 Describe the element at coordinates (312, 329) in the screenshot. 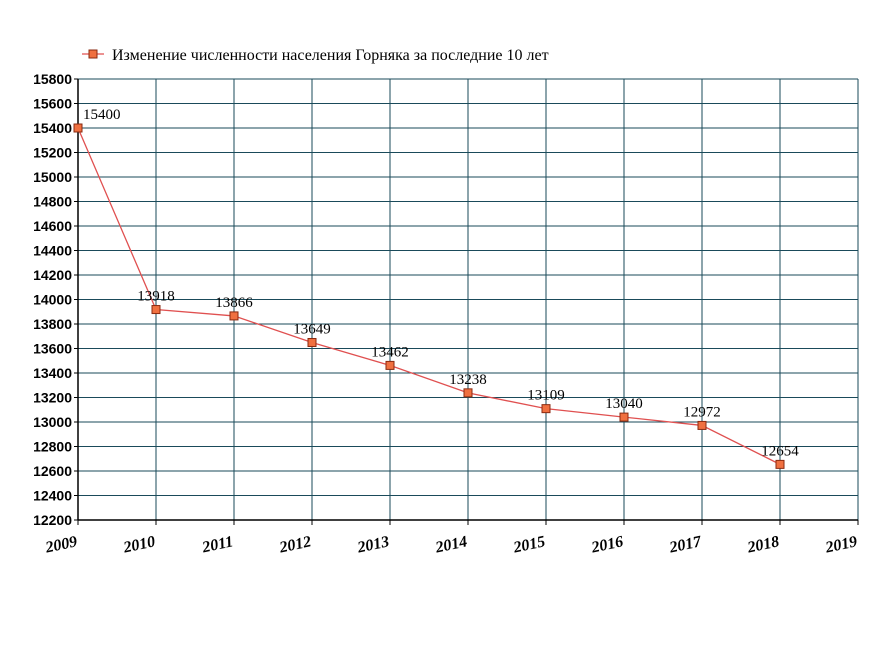

I see `data-label: 13649` at that location.